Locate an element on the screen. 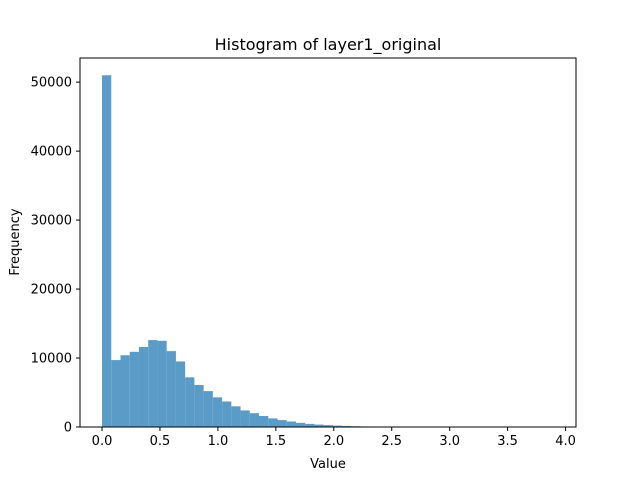 The width and height of the screenshot is (640, 480). x-tick-label: 3.0 is located at coordinates (449, 441).